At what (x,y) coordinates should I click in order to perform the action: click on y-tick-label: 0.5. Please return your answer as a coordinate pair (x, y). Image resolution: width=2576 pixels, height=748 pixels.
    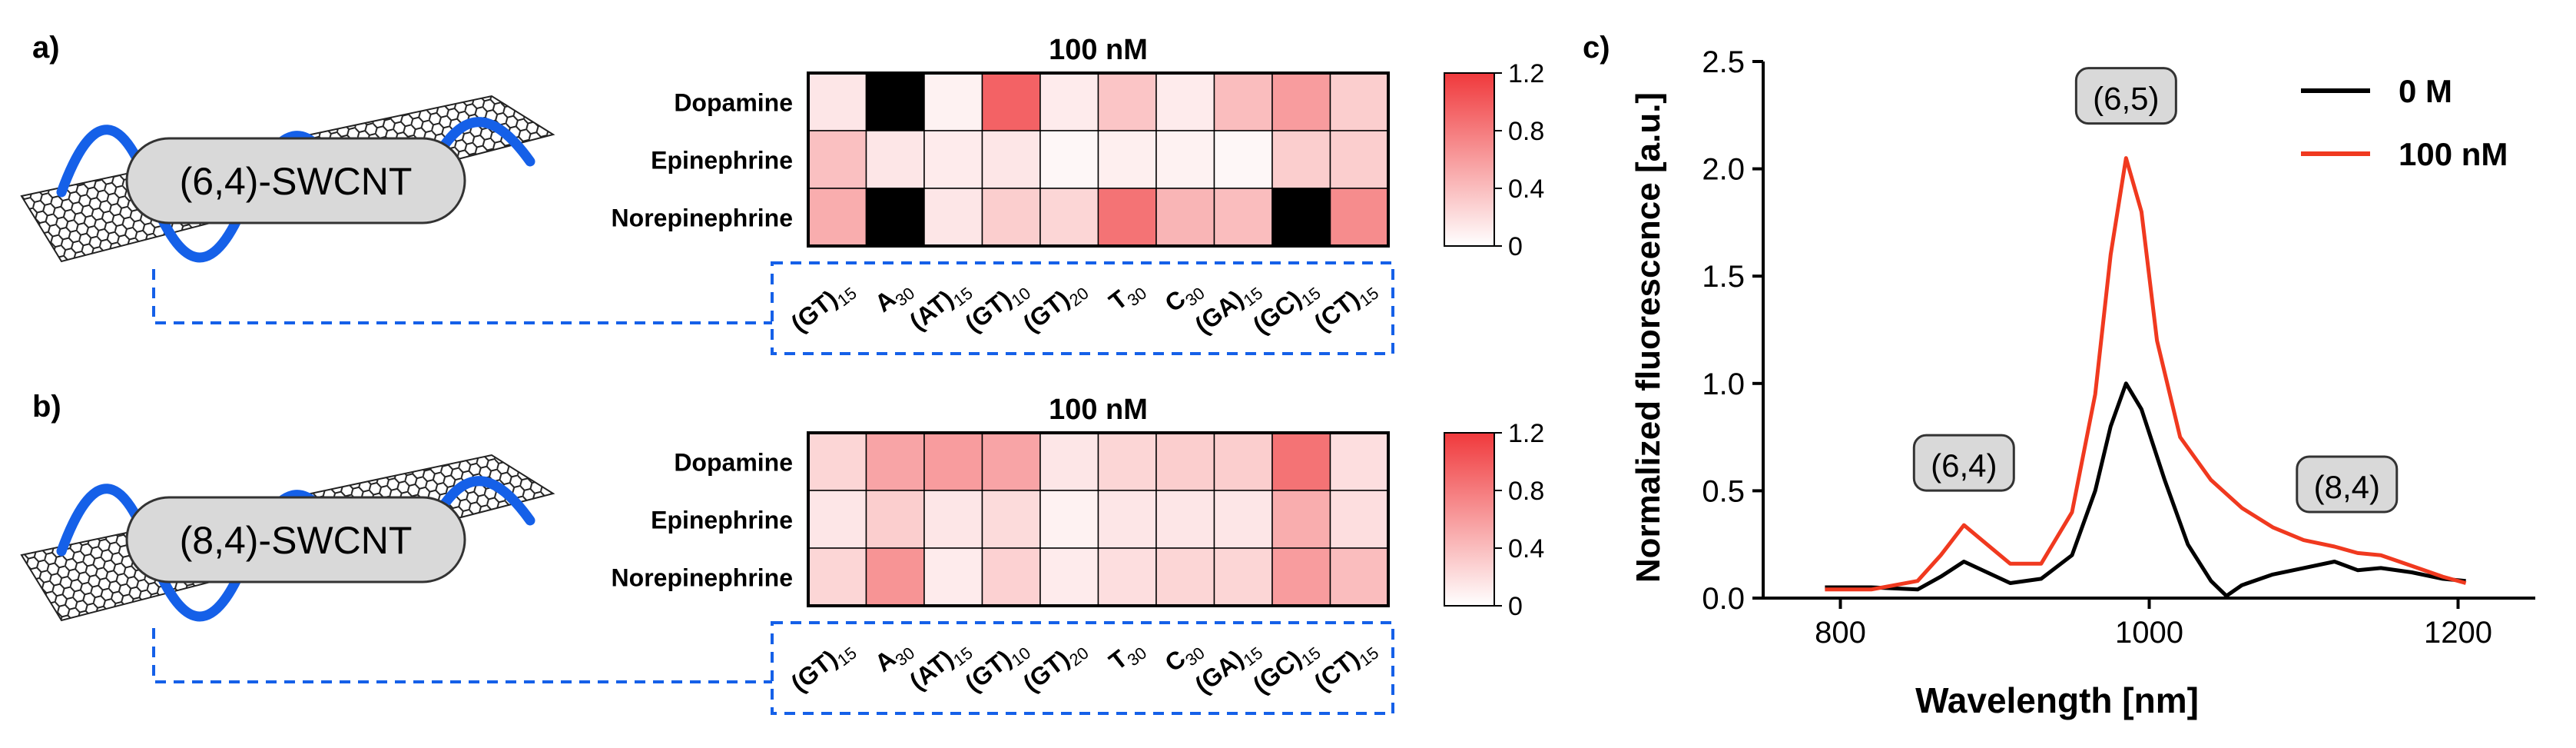
    Looking at the image, I should click on (1723, 491).